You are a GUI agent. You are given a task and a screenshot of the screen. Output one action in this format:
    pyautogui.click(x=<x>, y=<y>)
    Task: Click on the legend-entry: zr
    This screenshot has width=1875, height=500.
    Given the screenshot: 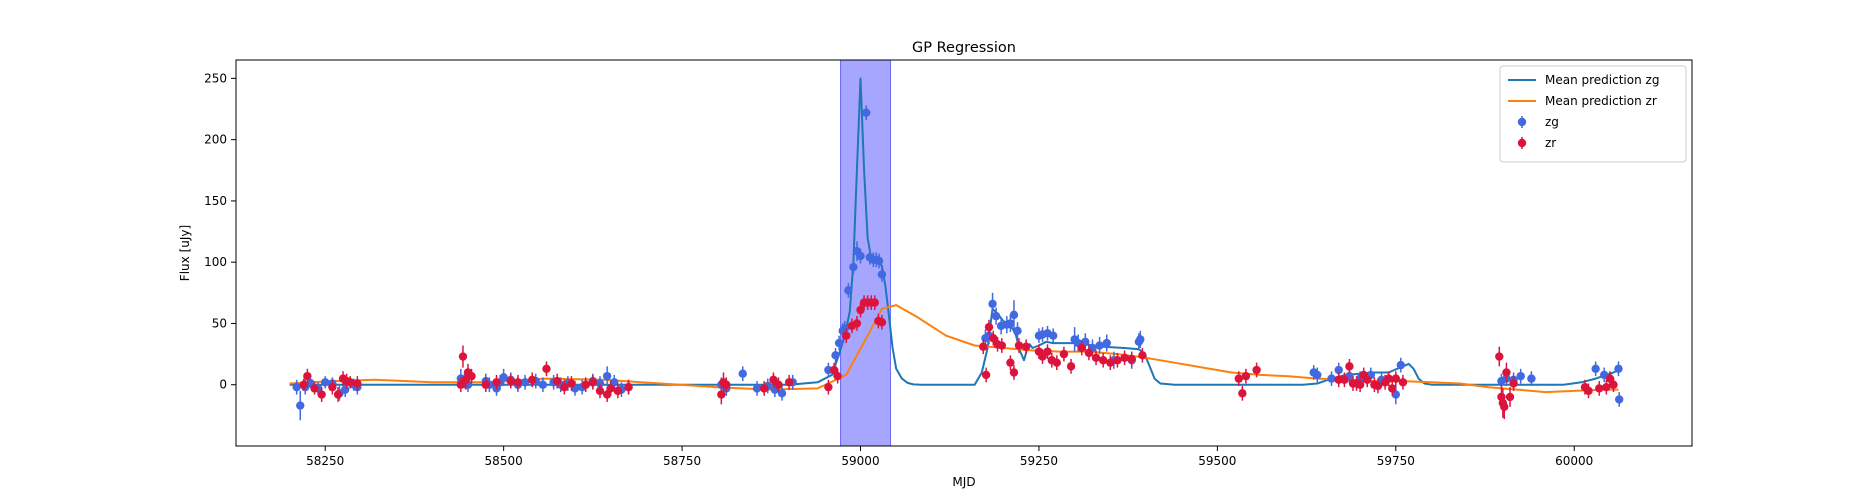 What is the action you would take?
    pyautogui.click(x=1536, y=143)
    